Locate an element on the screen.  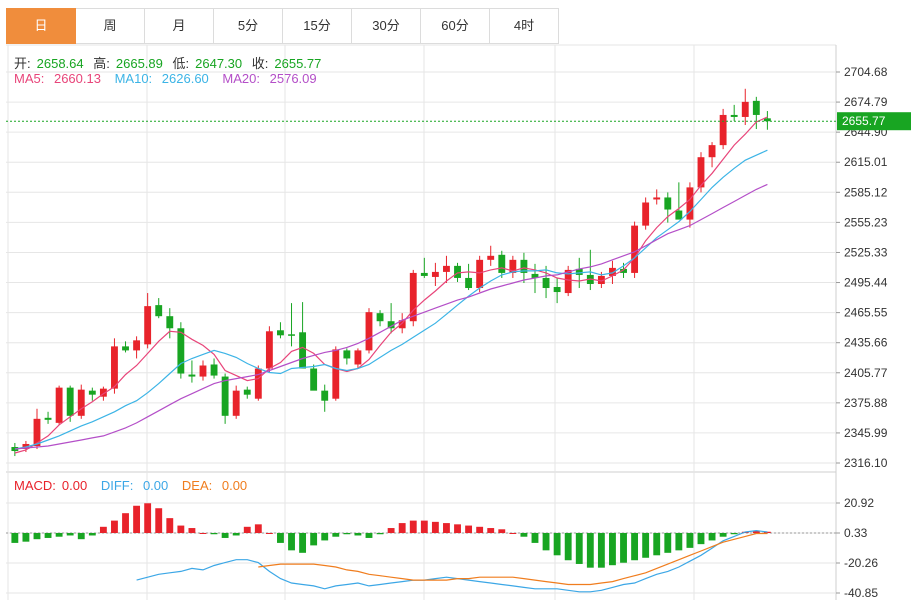
tab-5min: 5分 is located at coordinates (248, 26).